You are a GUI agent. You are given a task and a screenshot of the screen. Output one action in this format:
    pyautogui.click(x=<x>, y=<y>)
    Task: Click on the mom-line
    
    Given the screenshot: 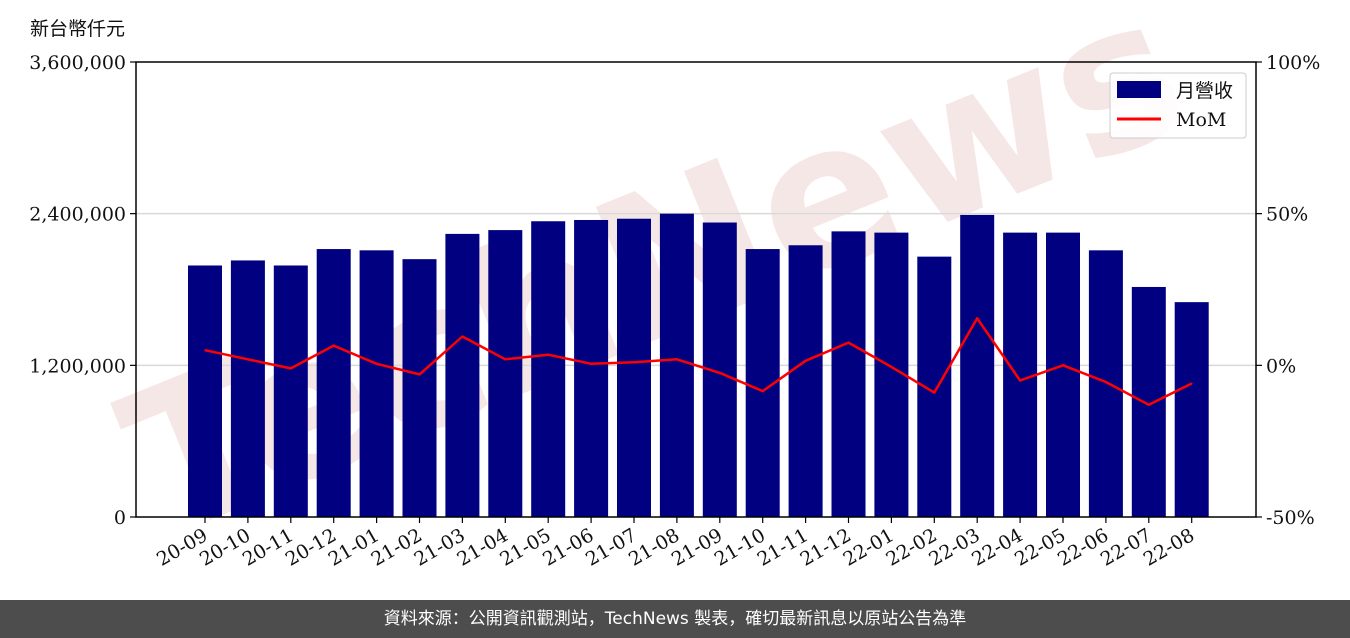 What is the action you would take?
    pyautogui.click(x=698, y=362)
    